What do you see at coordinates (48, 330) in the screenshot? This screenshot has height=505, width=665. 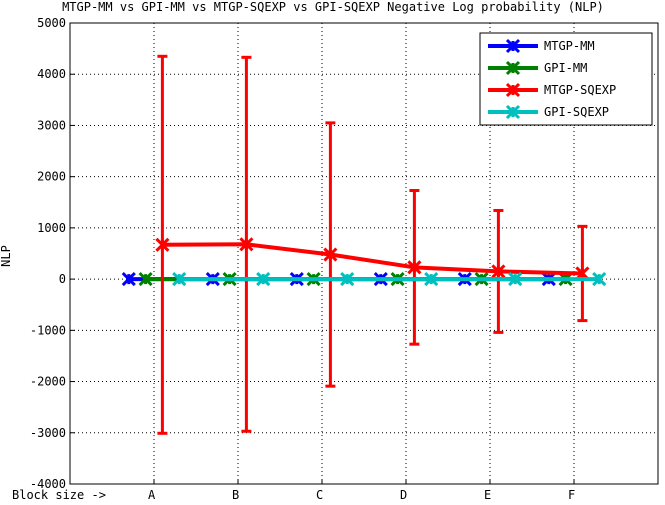 I see `y-tick-label: -1000` at bounding box center [48, 330].